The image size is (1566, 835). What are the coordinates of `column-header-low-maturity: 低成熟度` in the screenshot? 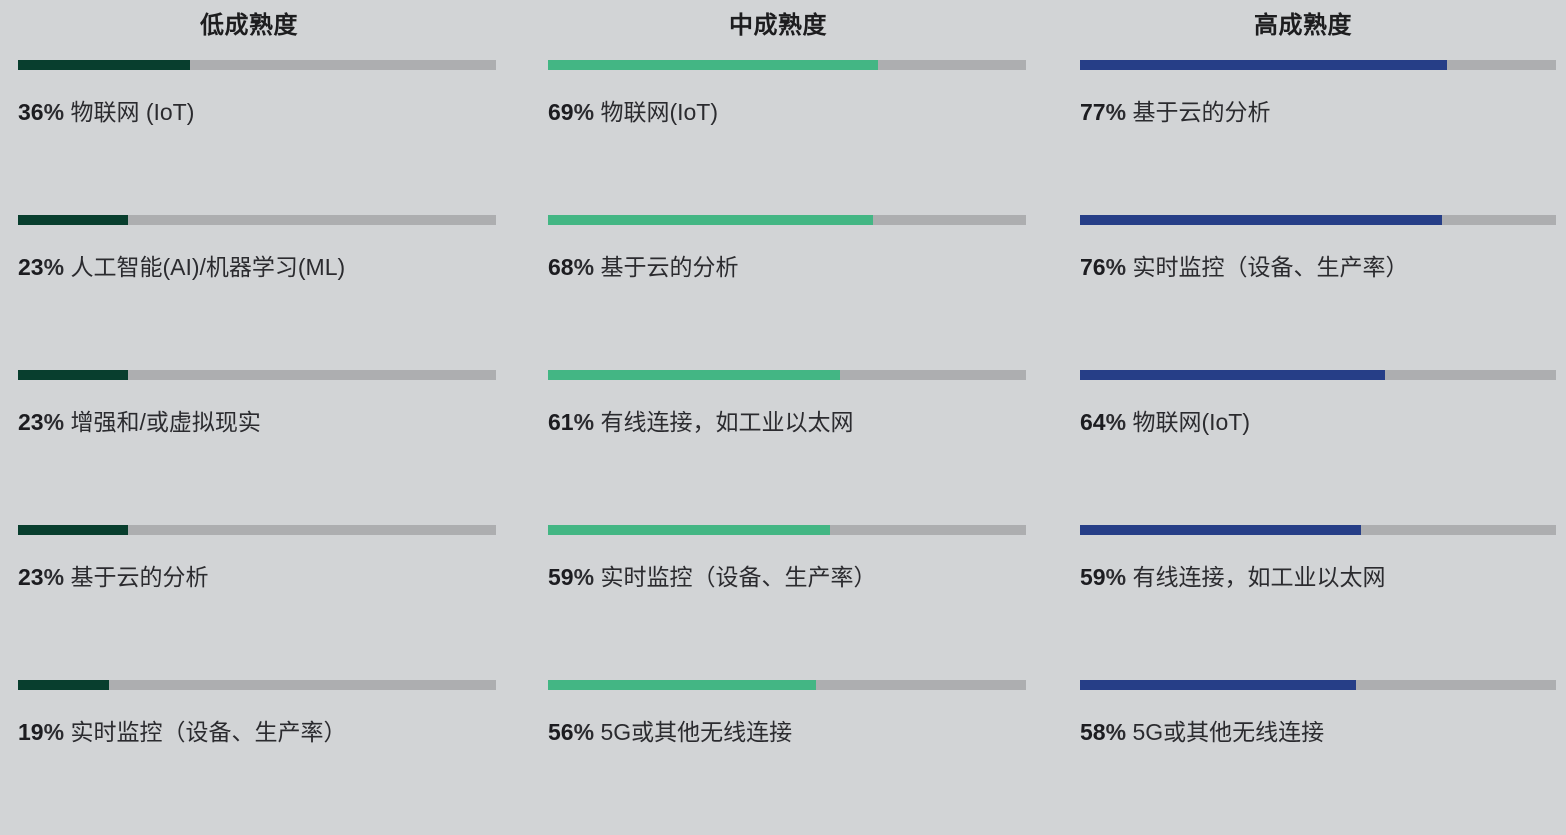 It's located at (249, 25).